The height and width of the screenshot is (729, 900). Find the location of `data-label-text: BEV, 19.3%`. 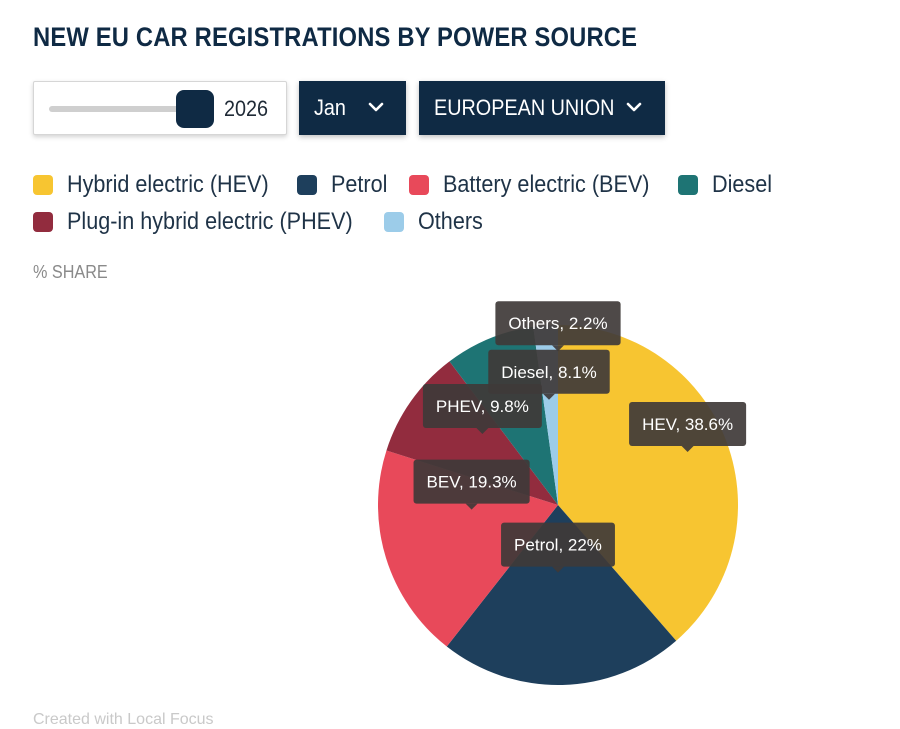

data-label-text: BEV, 19.3% is located at coordinates (472, 482).